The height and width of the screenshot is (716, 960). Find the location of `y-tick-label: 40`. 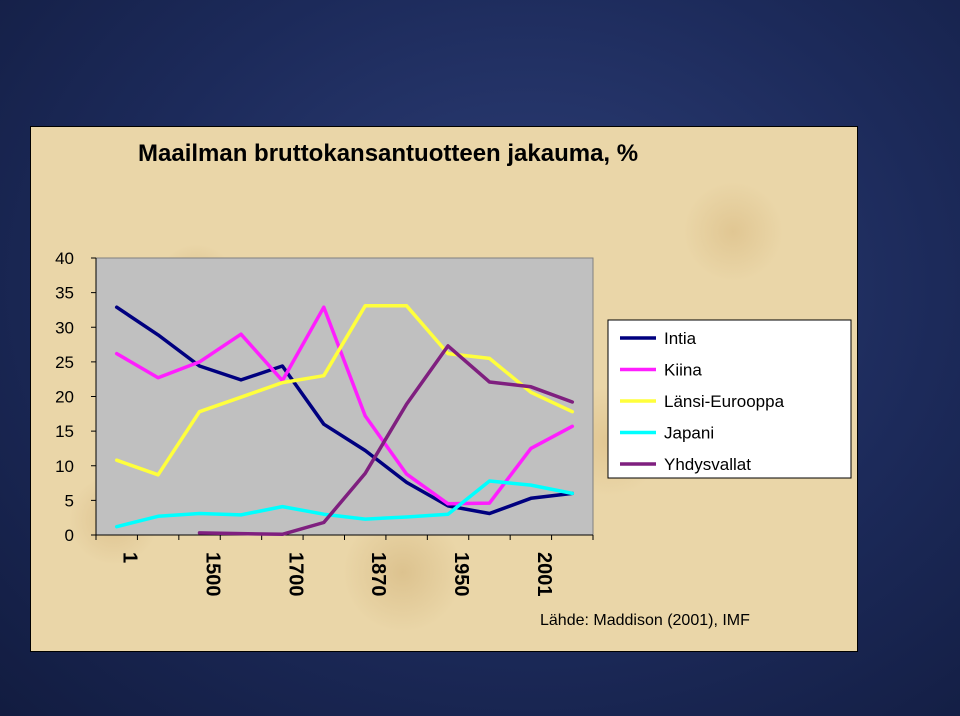

y-tick-label: 40 is located at coordinates (64, 258).